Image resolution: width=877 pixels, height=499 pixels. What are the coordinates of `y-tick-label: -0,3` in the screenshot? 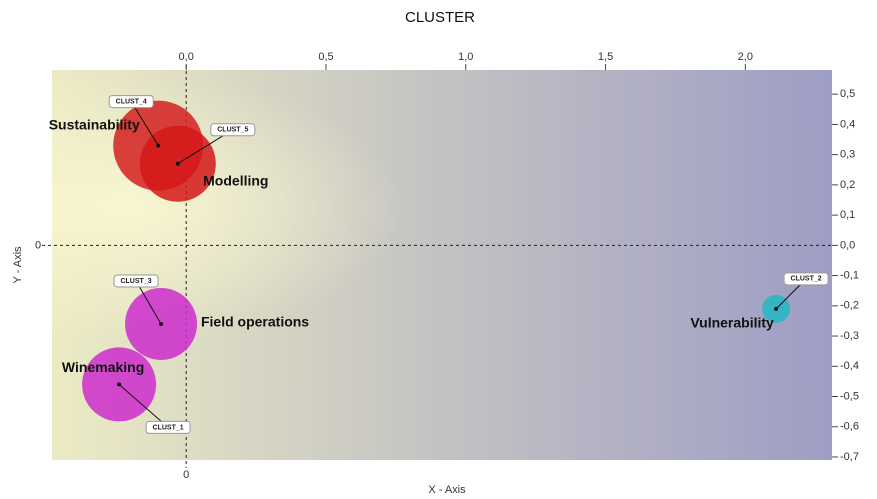 It's located at (849, 336).